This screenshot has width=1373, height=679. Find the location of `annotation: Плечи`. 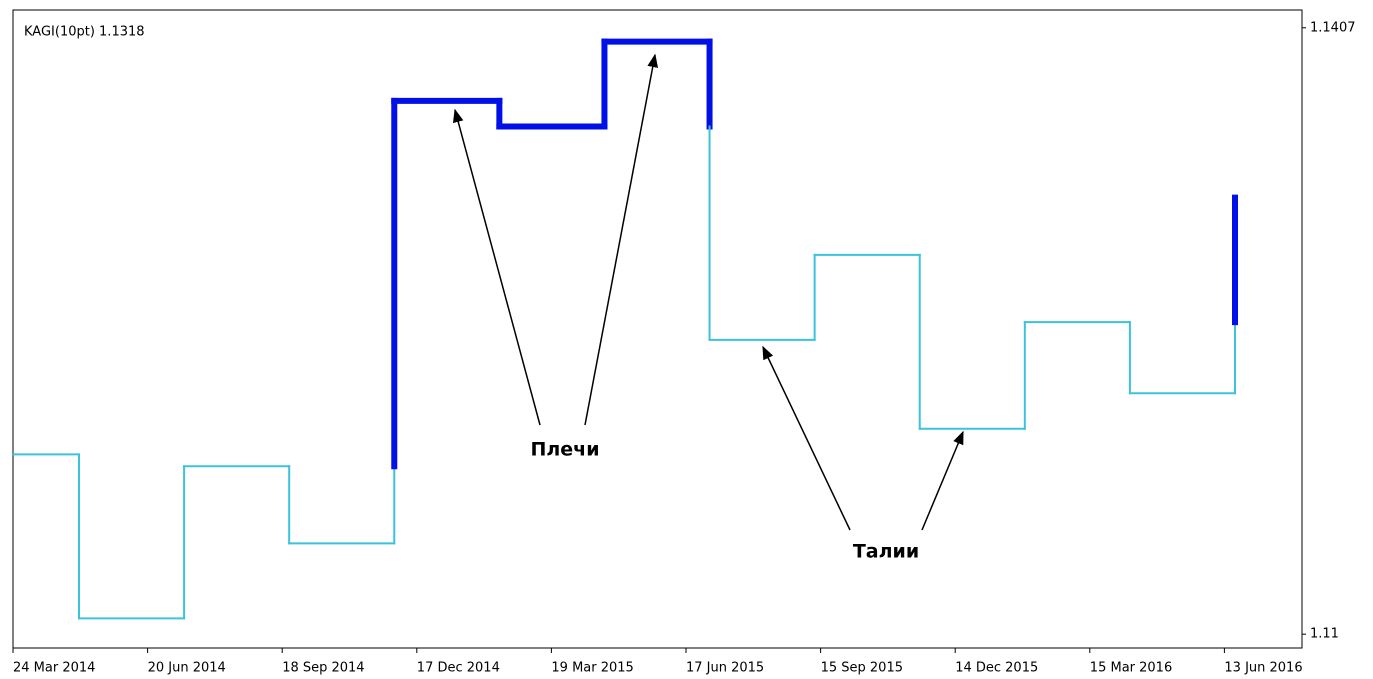

annotation: Плечи is located at coordinates (564, 450).